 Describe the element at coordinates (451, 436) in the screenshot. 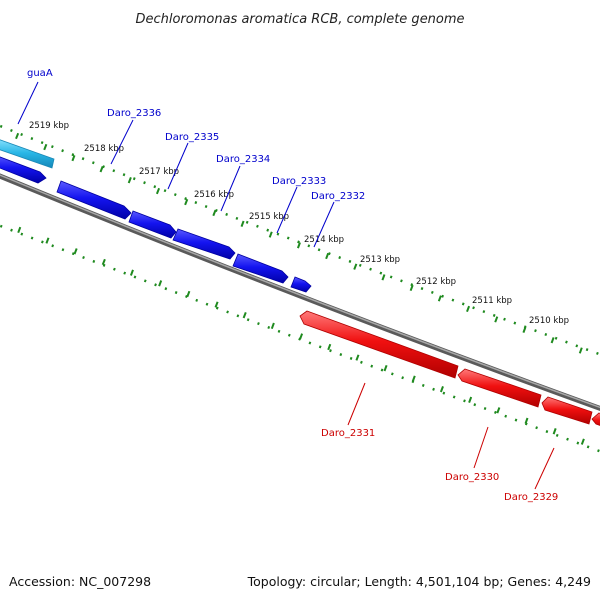

I see `reverse-leader-lines` at that location.